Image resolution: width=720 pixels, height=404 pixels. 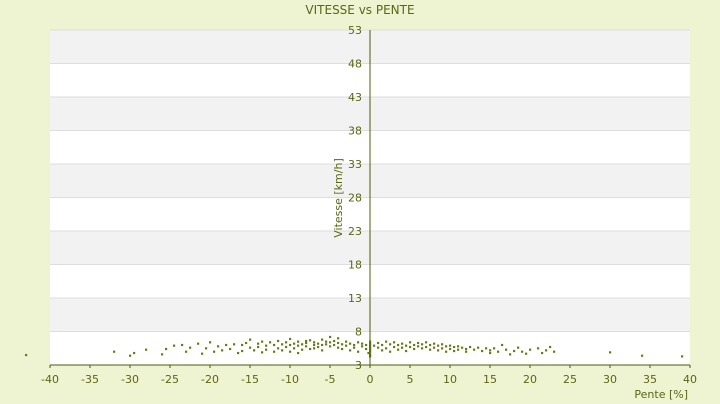 I want to click on x-tick-label: -25, so click(x=170, y=379).